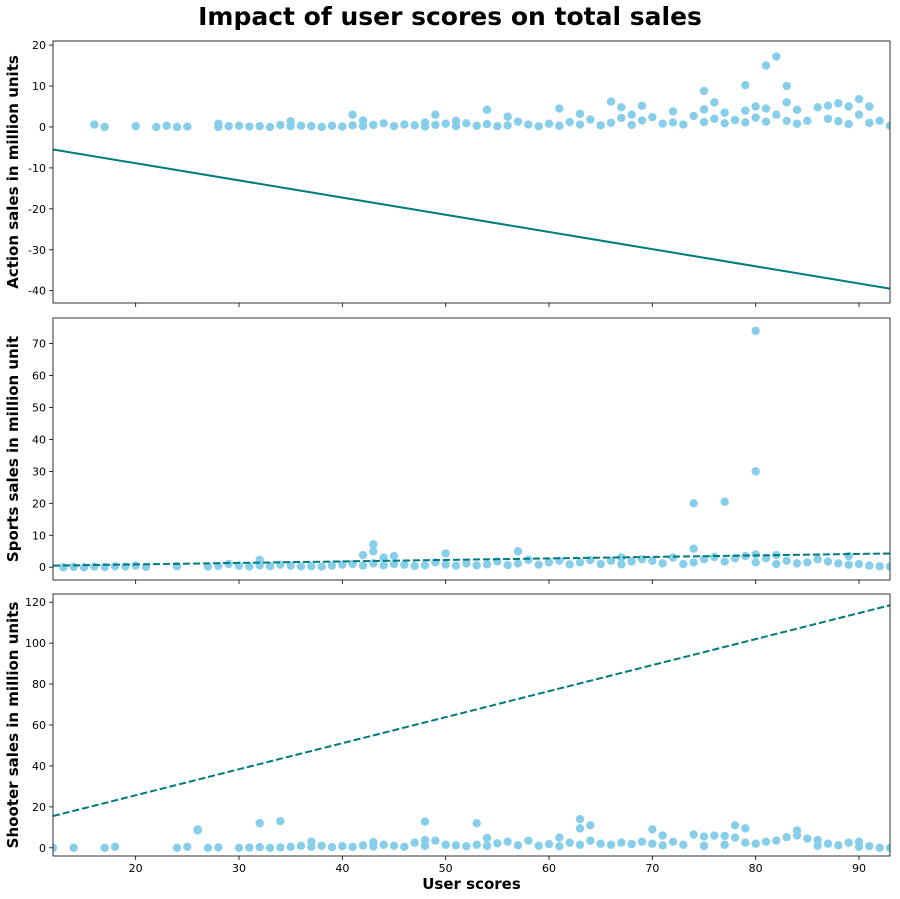 Image resolution: width=900 pixels, height=899 pixels. I want to click on x-tick-label: 40, so click(342, 868).